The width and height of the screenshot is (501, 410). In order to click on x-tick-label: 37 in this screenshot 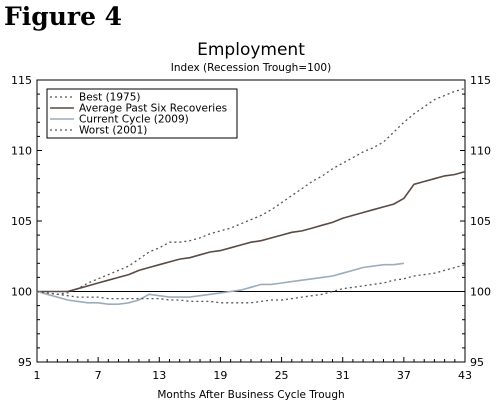, I will do `click(404, 375)`.